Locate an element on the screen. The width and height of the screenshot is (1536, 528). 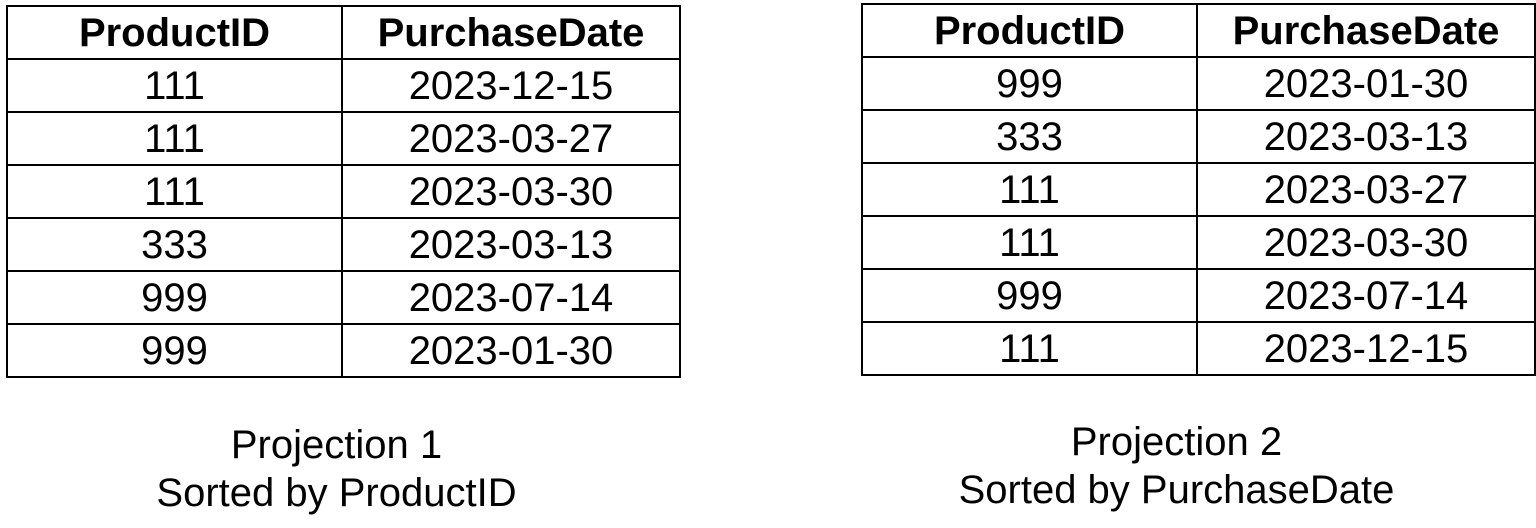
projection-1-caption: Projection 1 Sorted by ProductID is located at coordinates (336, 469).